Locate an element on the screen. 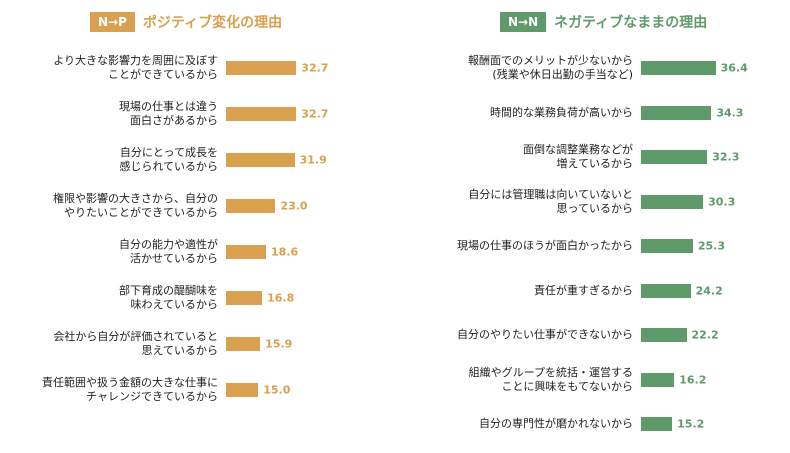 This screenshot has width=790, height=453. bar-row: 自分にとって成長を 感じられているから 31.9 is located at coordinates (197, 160).